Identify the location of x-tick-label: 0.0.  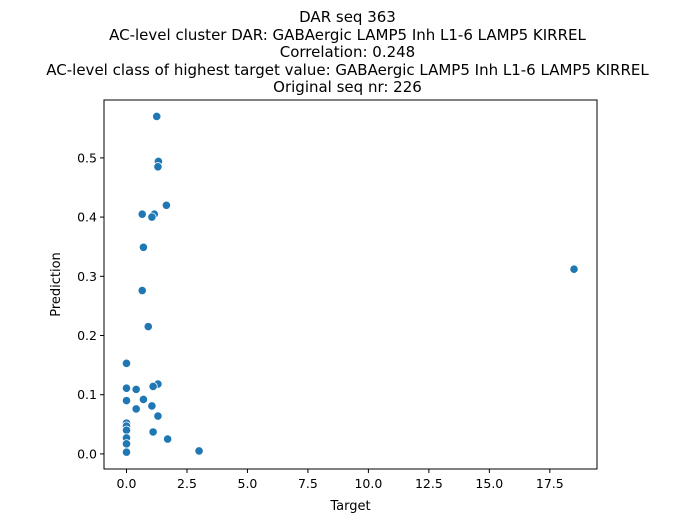
(127, 483).